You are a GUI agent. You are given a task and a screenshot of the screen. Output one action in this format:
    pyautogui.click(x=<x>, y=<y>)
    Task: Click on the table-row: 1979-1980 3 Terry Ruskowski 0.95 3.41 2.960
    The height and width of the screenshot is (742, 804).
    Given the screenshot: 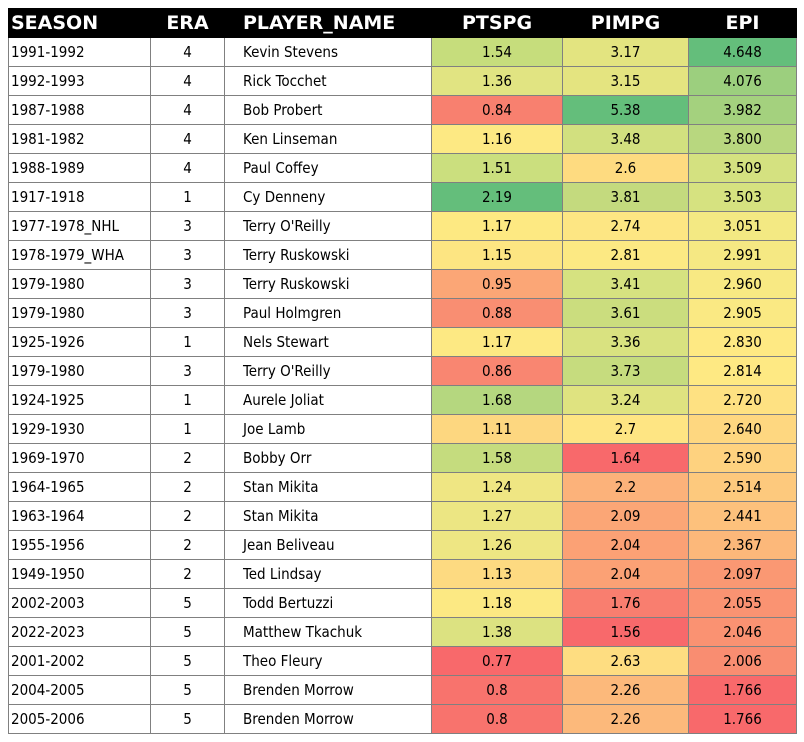 What is the action you would take?
    pyautogui.click(x=402, y=284)
    